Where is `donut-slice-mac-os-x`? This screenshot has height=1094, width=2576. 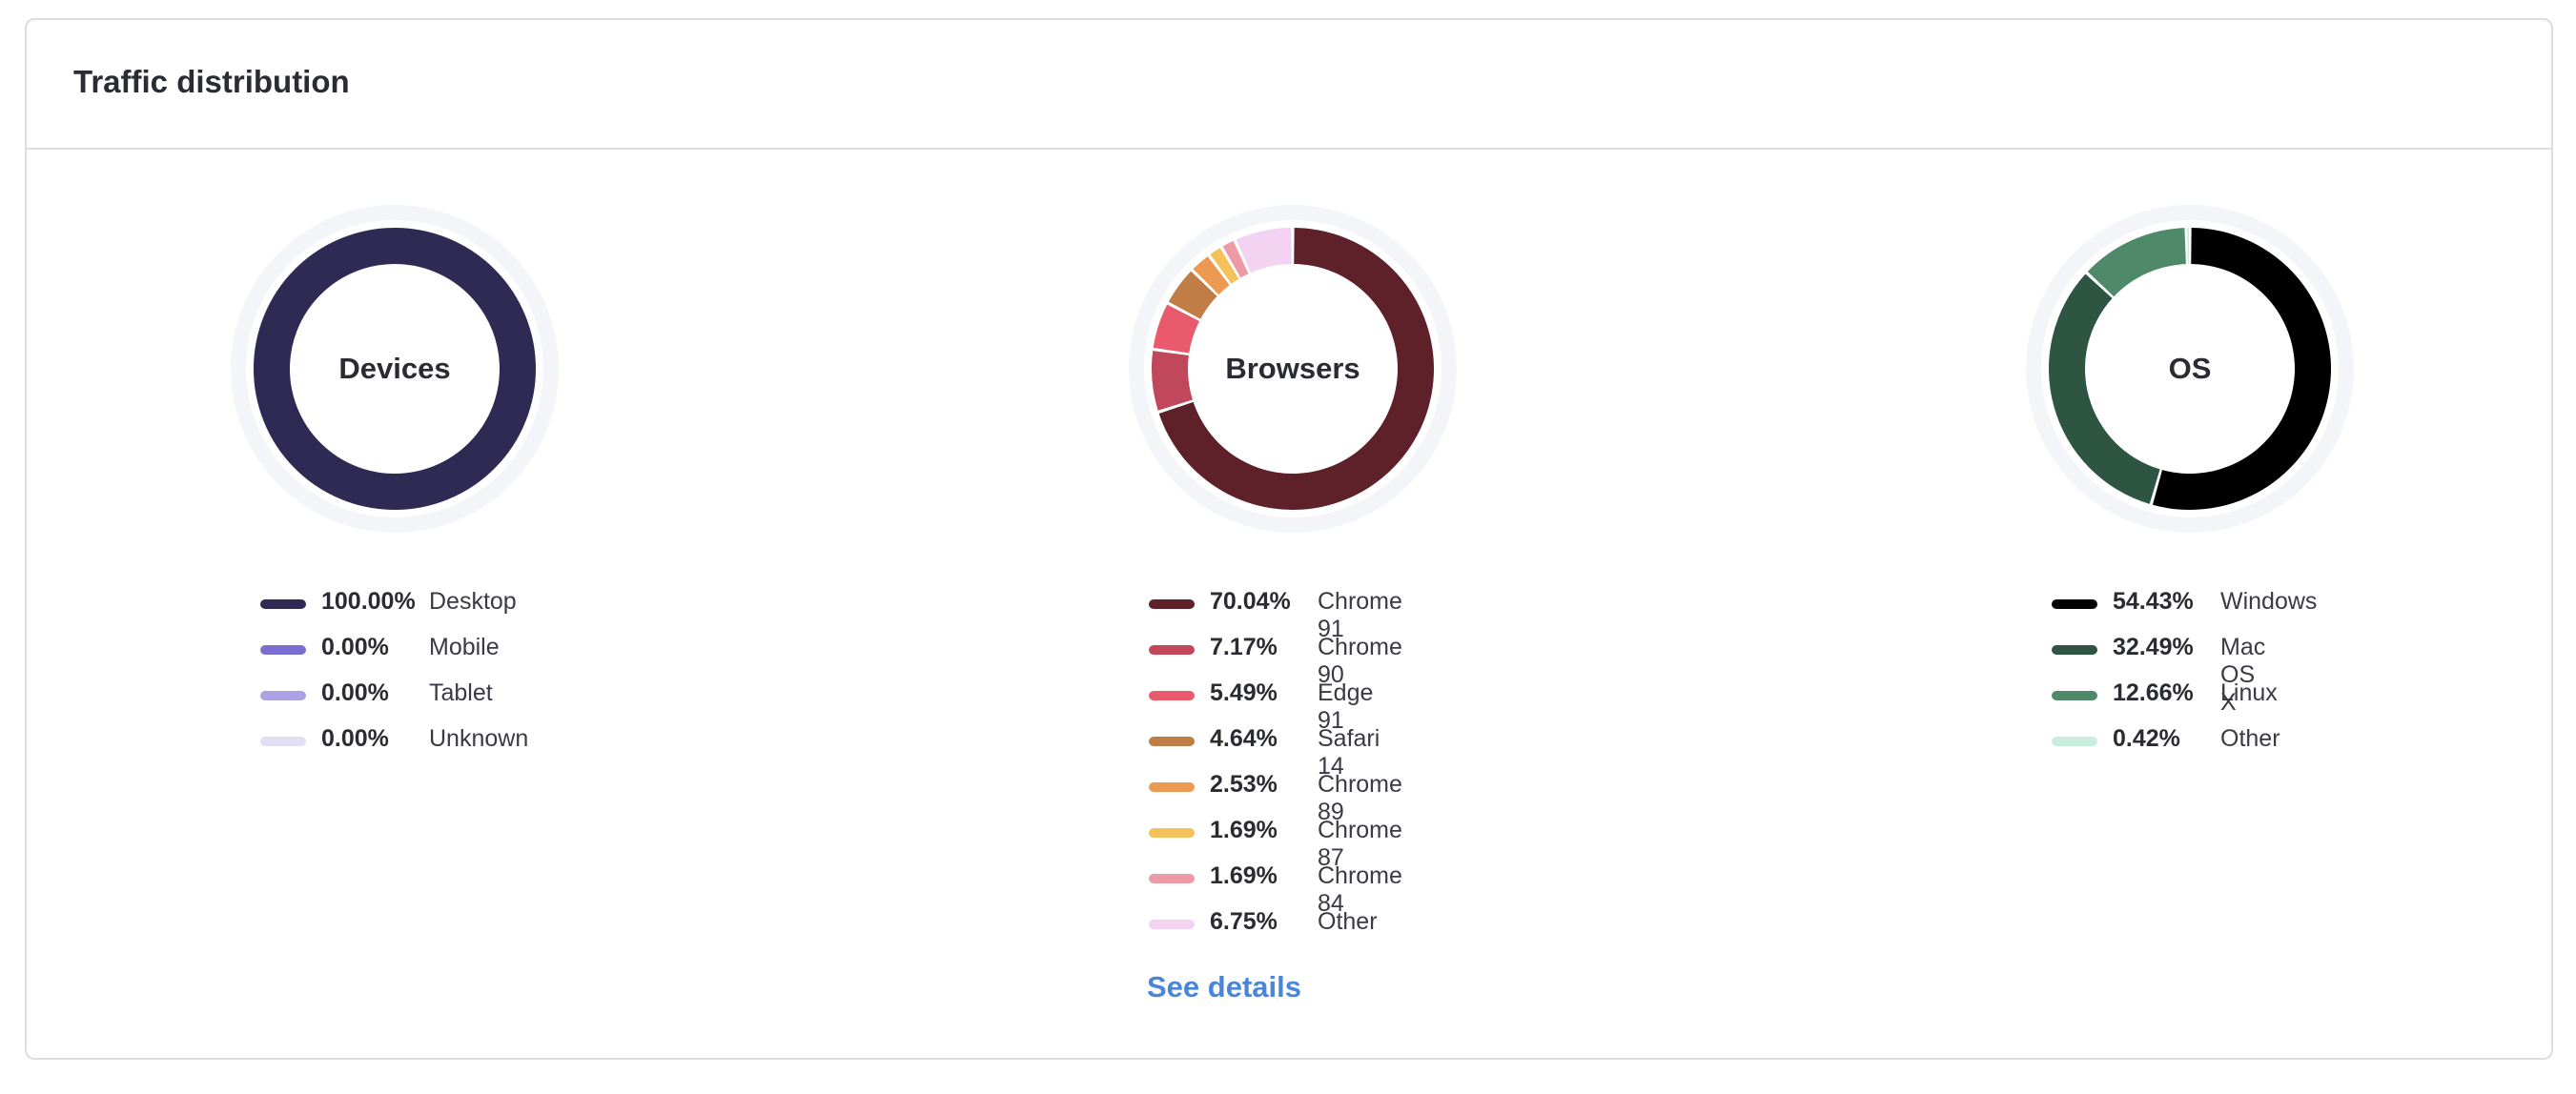 donut-slice-mac-os-x is located at coordinates (2104, 389).